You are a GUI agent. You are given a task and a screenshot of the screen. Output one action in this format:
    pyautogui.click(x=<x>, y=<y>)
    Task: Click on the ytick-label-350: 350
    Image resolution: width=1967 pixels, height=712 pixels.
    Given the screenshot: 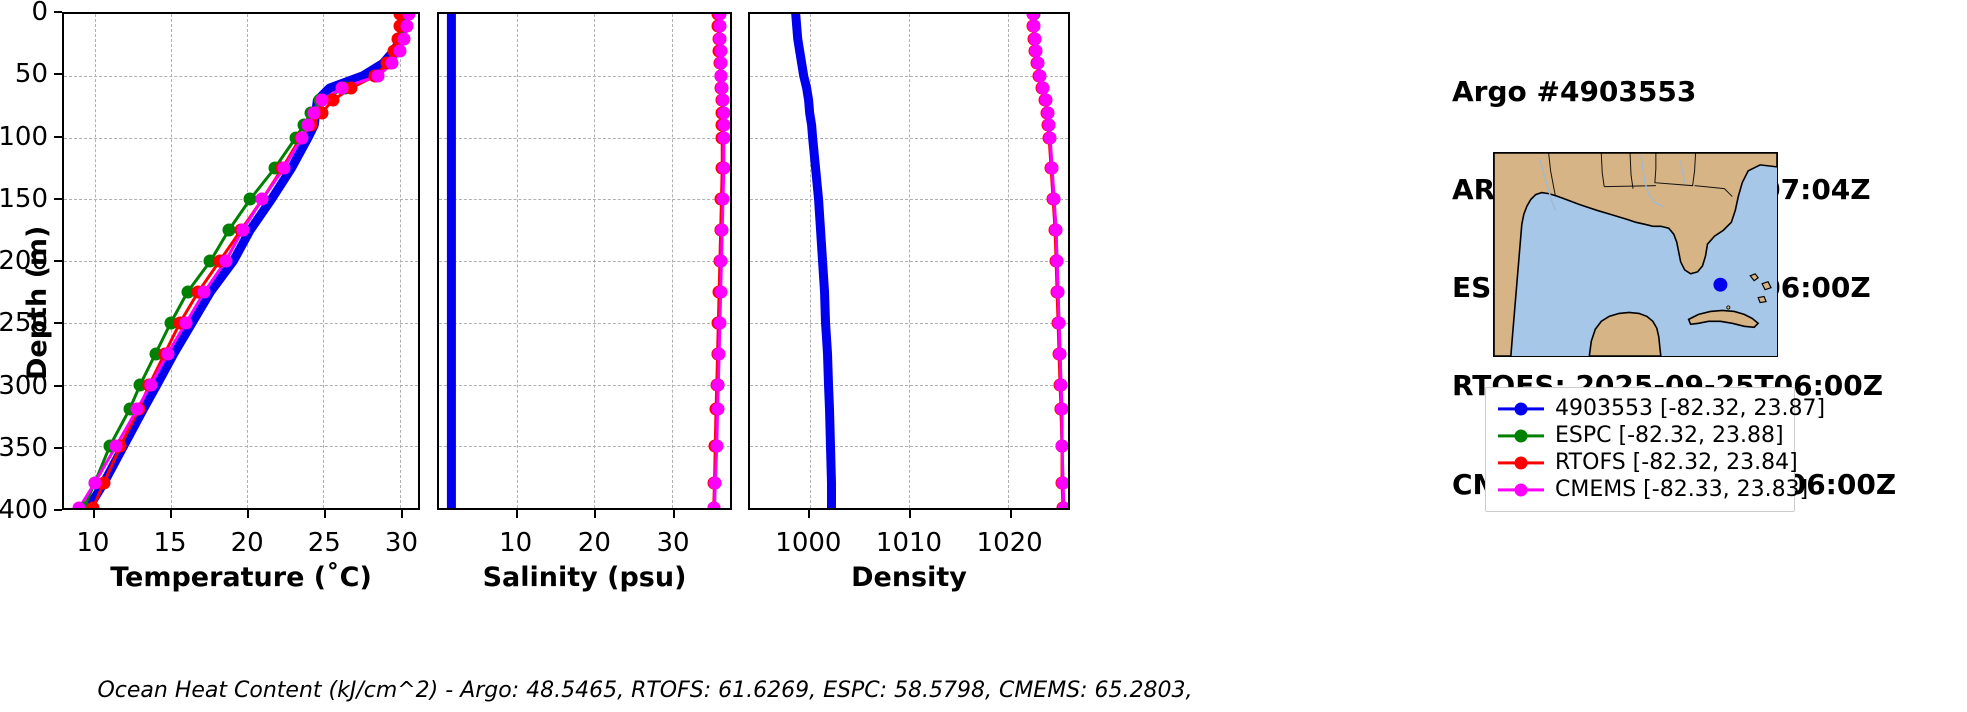 What is the action you would take?
    pyautogui.click(x=24, y=447)
    